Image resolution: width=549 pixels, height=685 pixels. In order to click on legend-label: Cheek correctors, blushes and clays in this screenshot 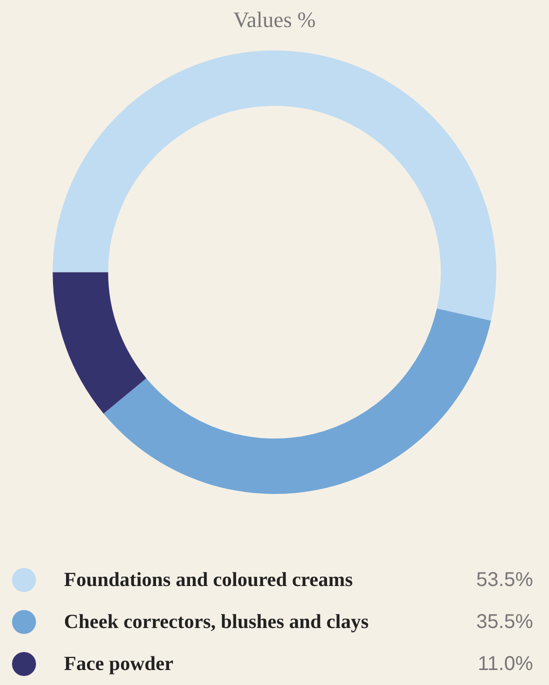, I will do `click(217, 622)`.